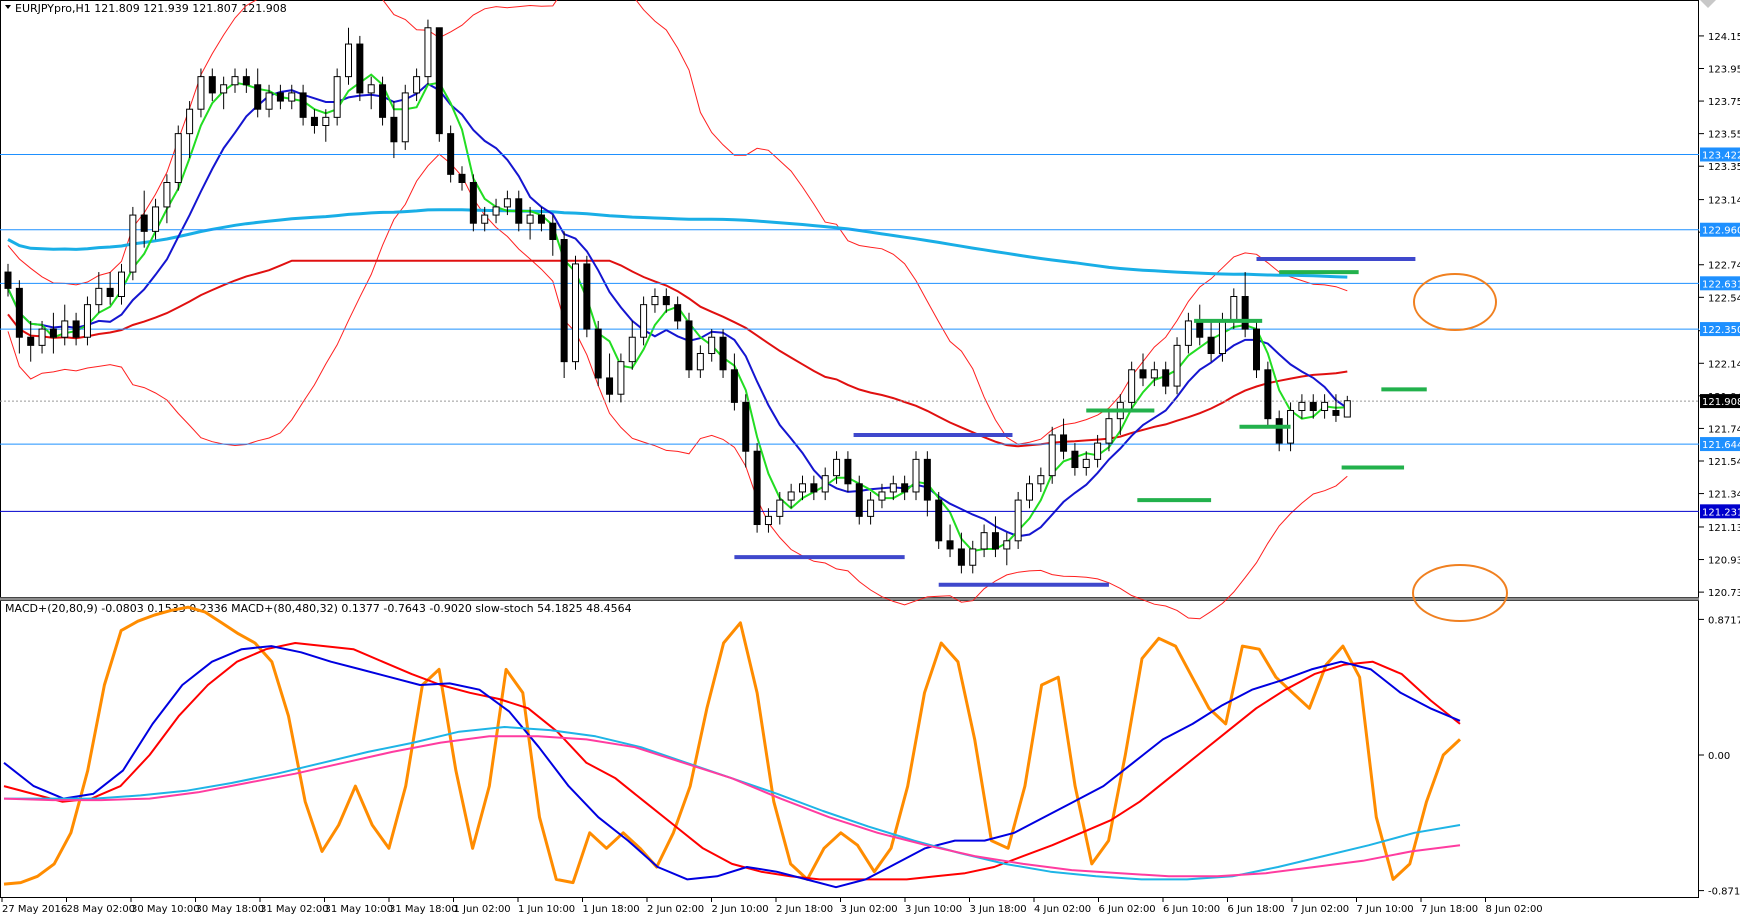 This screenshot has height=917, width=1740. What do you see at coordinates (34, 909) in the screenshot?
I see `time-tick-label: 27 May 2016` at bounding box center [34, 909].